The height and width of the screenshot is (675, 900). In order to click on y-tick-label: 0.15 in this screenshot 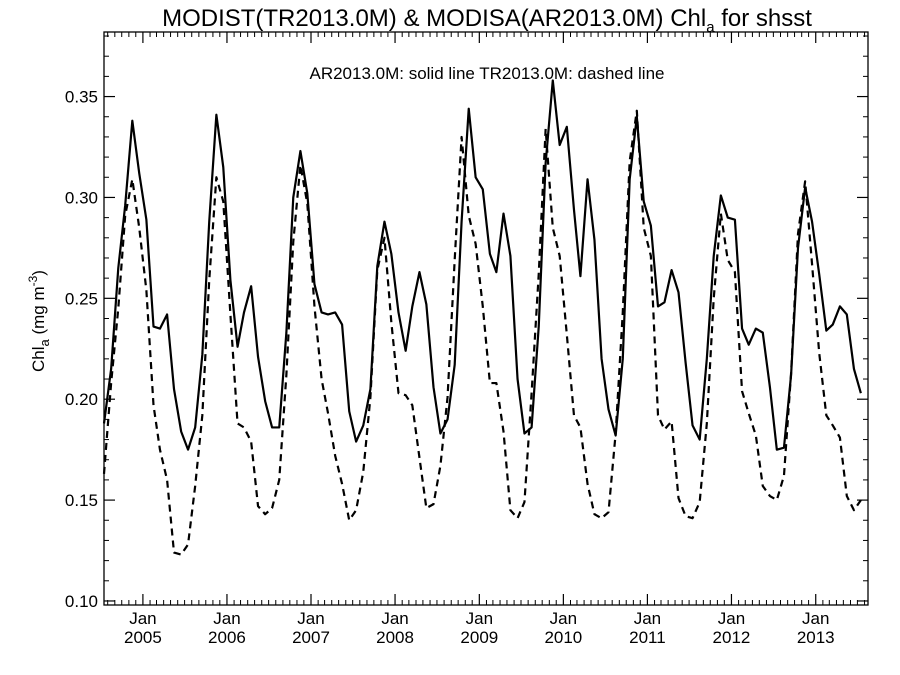, I will do `click(81, 500)`.